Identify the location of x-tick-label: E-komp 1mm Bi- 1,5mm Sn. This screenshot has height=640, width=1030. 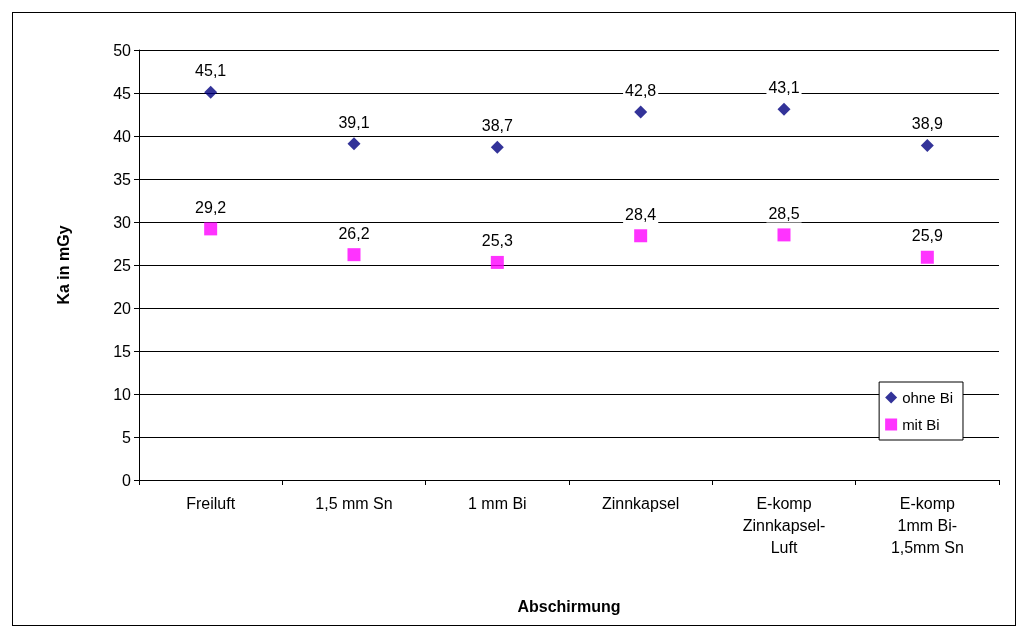
(927, 525).